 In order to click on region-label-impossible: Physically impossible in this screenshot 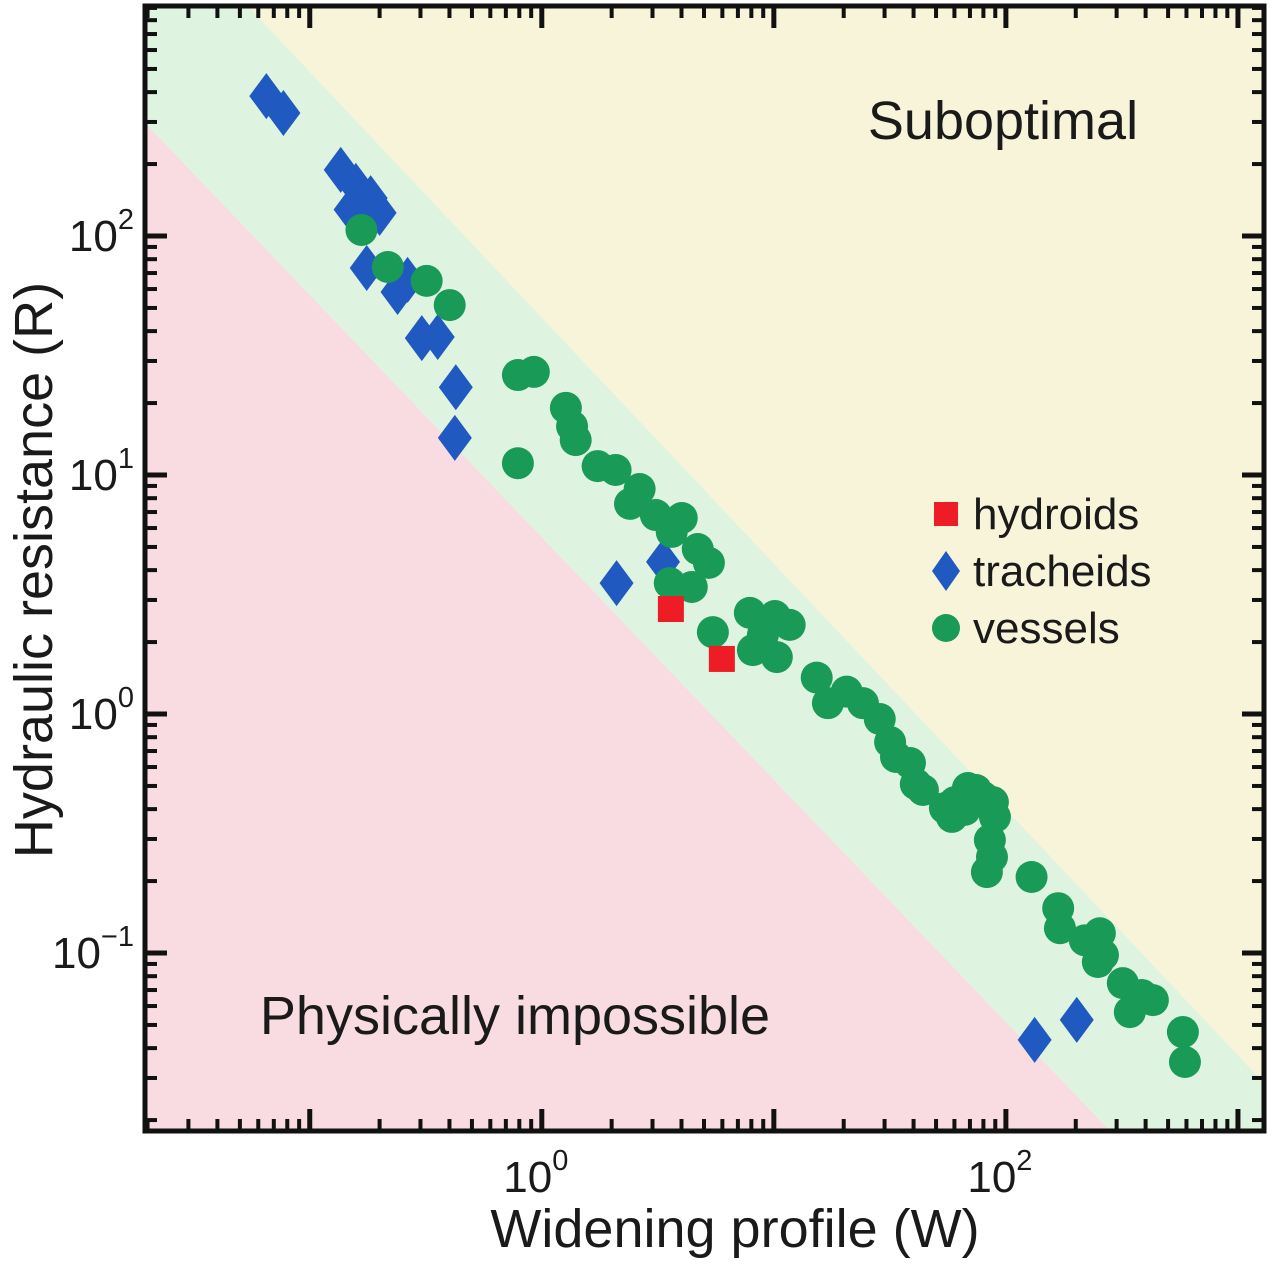, I will do `click(515, 1016)`.